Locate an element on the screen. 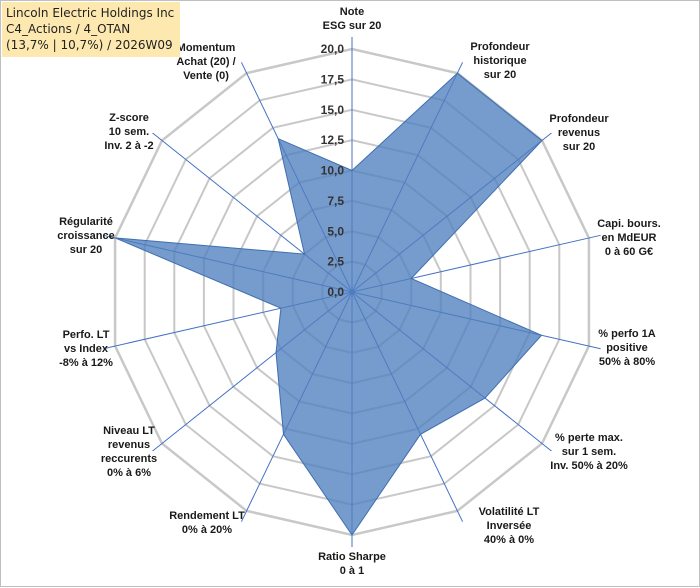 The image size is (700, 588). axis-label-line: % perfo 1A is located at coordinates (627, 334).